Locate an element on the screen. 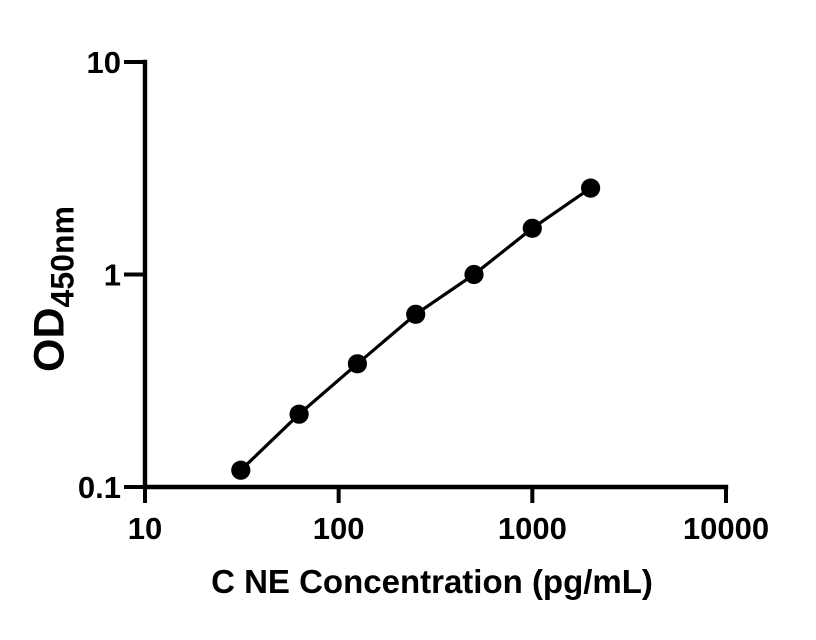 The image size is (816, 640). y-axis-title: OD450nm is located at coordinates (53, 289).